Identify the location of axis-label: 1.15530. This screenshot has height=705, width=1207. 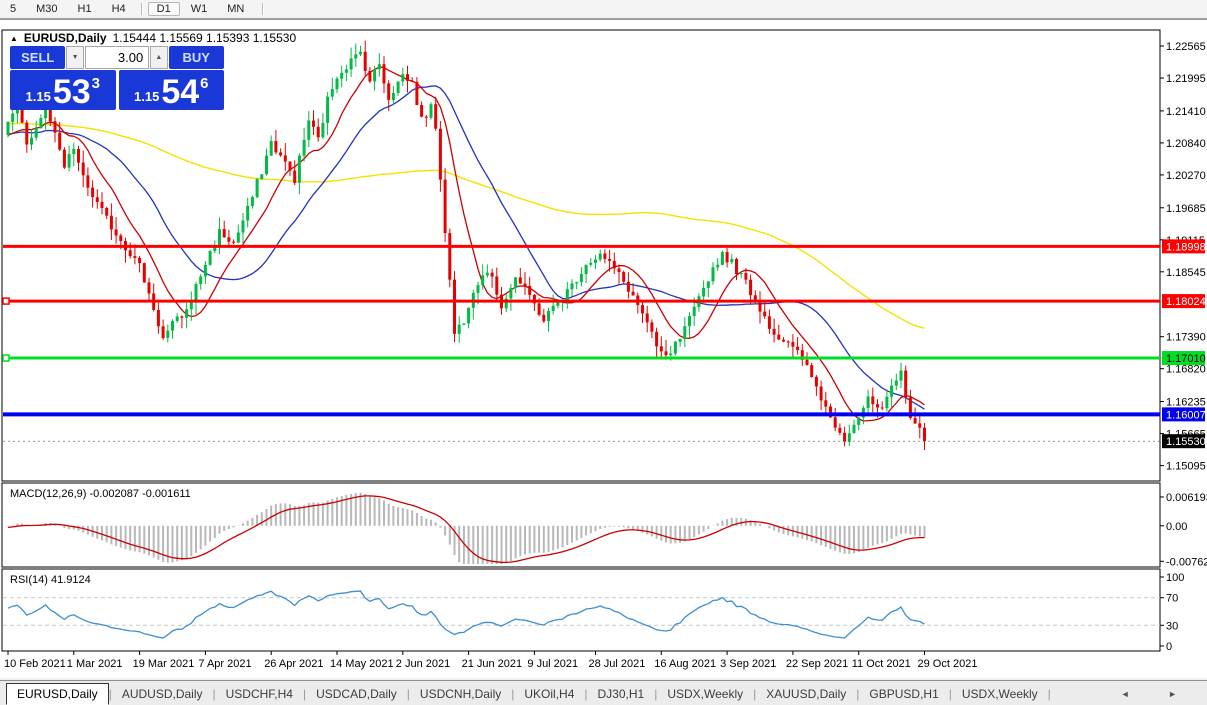
(1186, 442).